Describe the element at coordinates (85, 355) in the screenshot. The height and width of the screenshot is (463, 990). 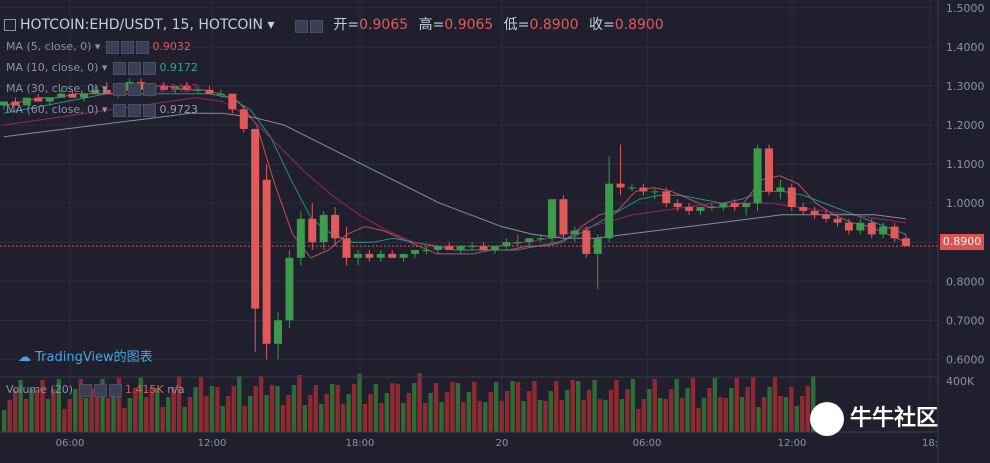
I see `tradingview-watermark: ☁ TradingView的图表` at that location.